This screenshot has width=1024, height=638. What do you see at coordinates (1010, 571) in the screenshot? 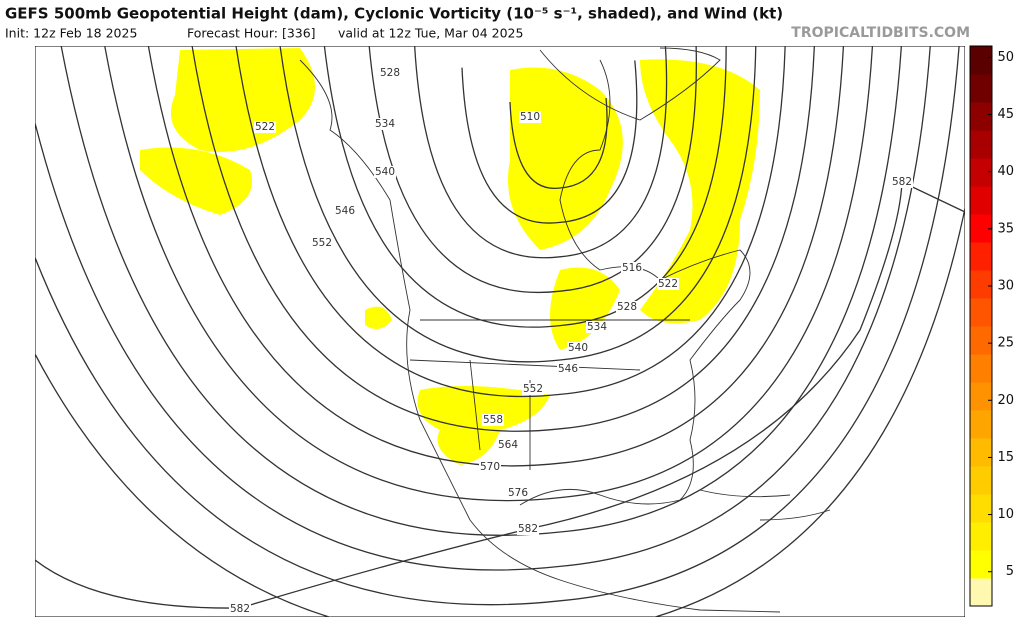
I see `colorbar-tick-label: 5` at bounding box center [1010, 571].